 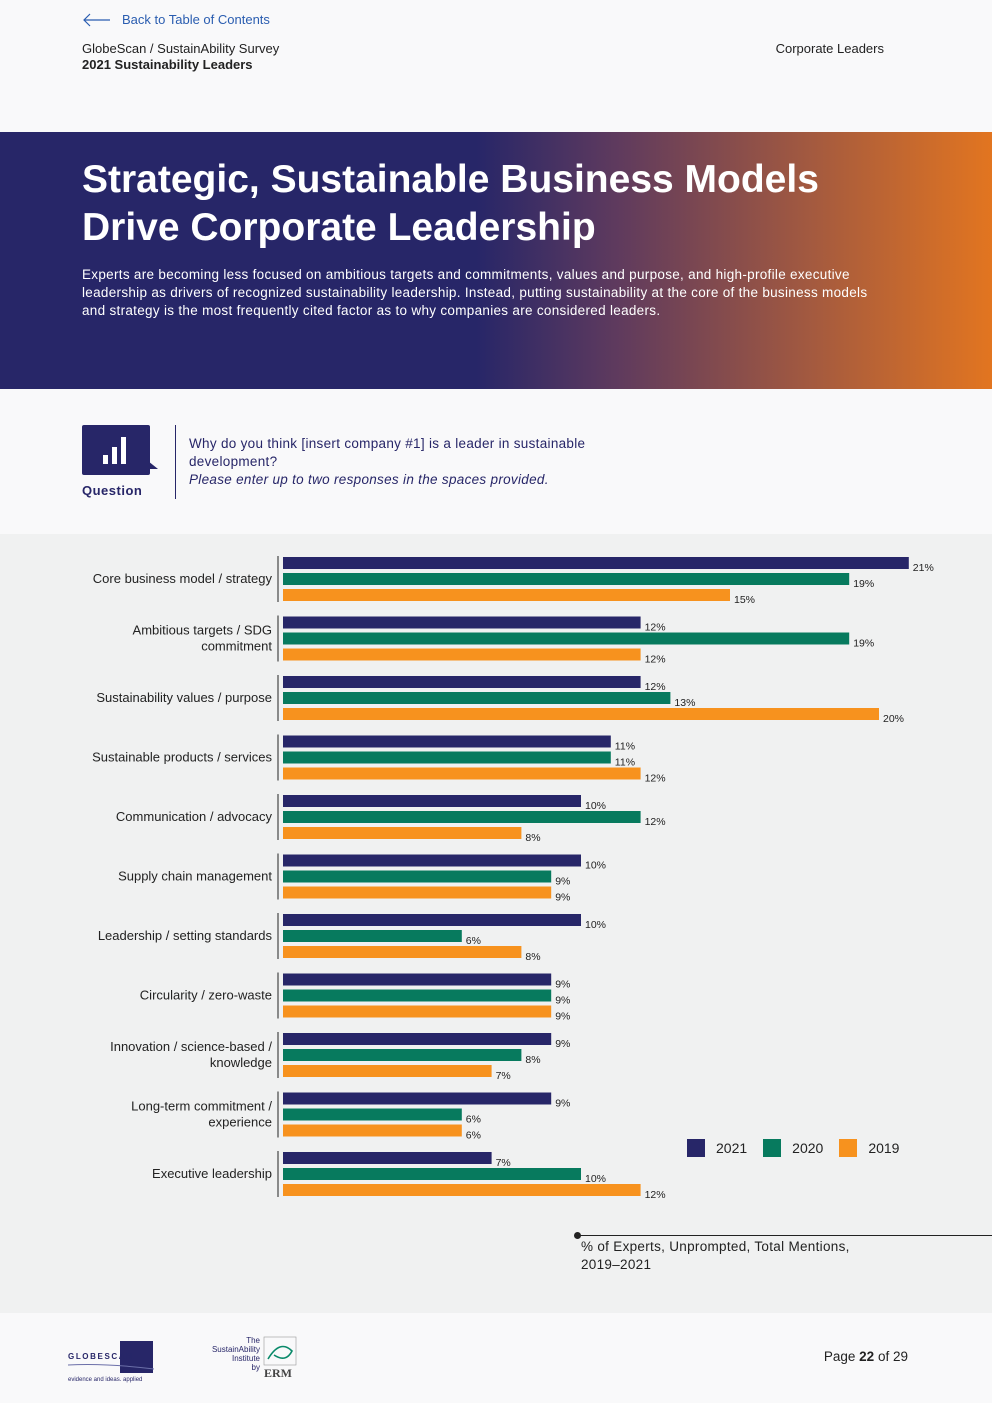 I want to click on si-line-4: by, so click(x=256, y=1367).